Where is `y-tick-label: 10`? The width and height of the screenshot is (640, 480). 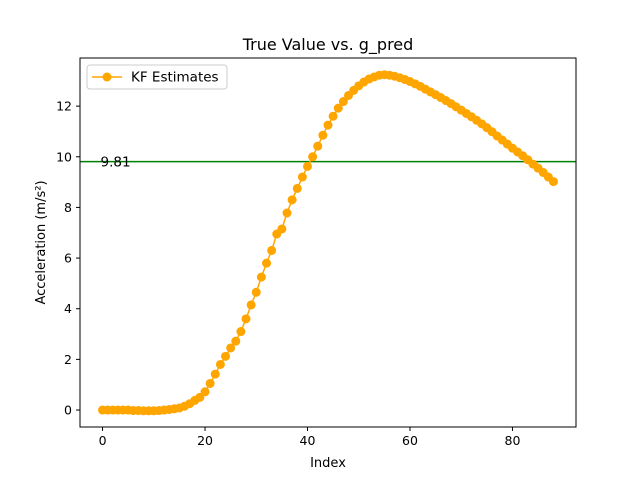
y-tick-label: 10 is located at coordinates (64, 156).